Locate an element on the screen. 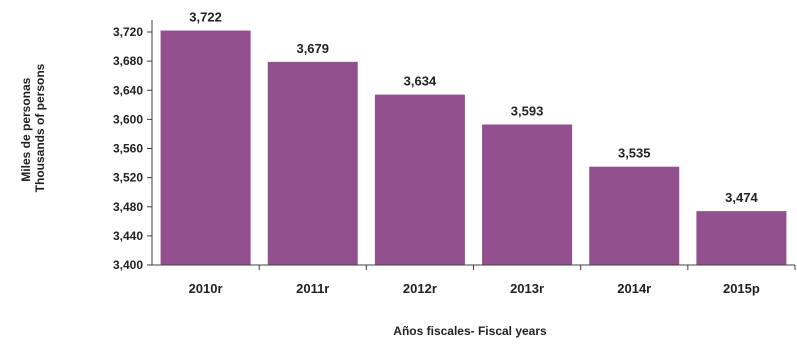 The width and height of the screenshot is (797, 347). x-tick-label: 2010r is located at coordinates (206, 288).